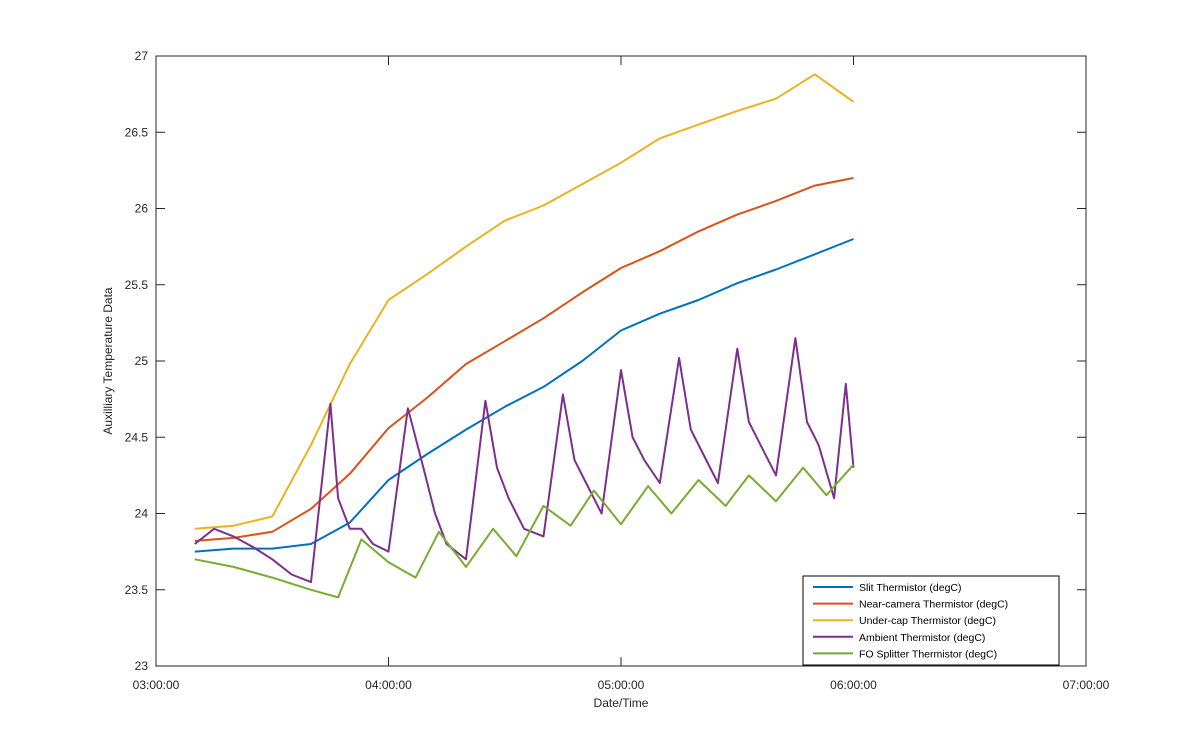 This screenshot has width=1200, height=750. What do you see at coordinates (142, 514) in the screenshot?
I see `y-tick-label: 24` at bounding box center [142, 514].